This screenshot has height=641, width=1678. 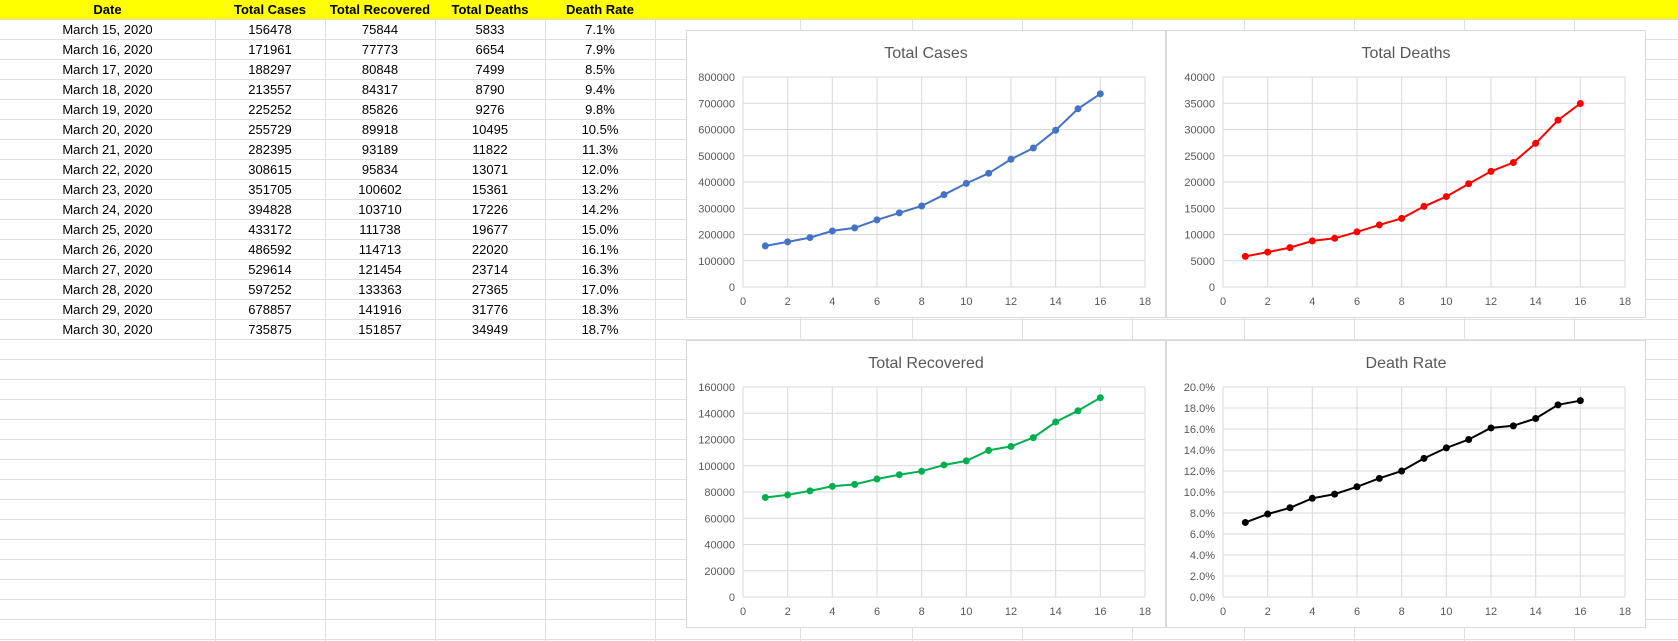 What do you see at coordinates (379, 229) in the screenshot?
I see `table-cell: 111738` at bounding box center [379, 229].